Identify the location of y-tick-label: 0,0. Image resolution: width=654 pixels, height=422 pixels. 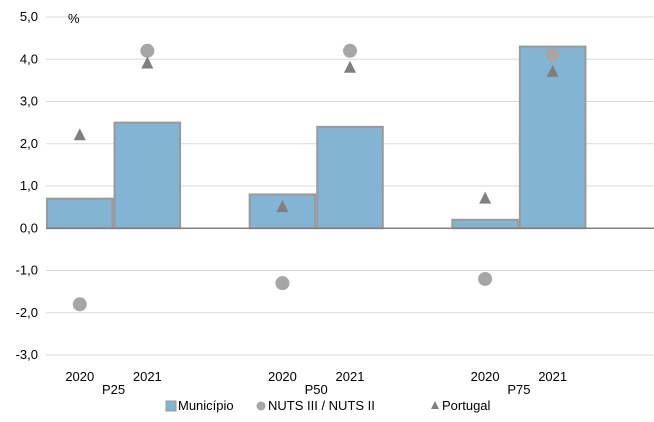
(29, 227).